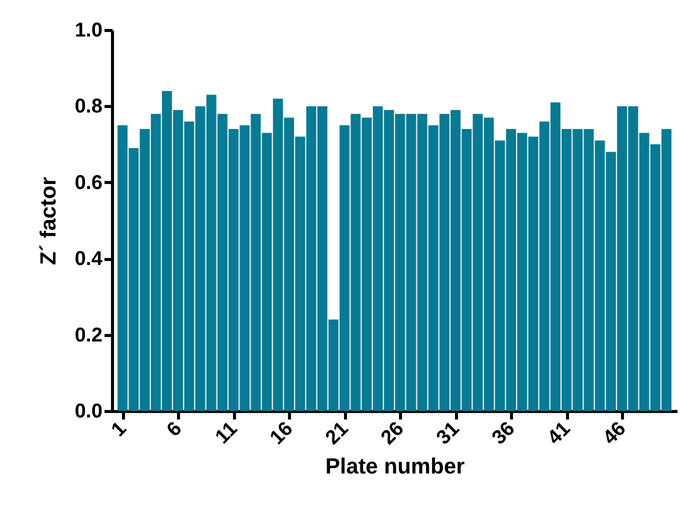 Image resolution: width=680 pixels, height=518 pixels. Describe the element at coordinates (119, 430) in the screenshot. I see `x-tick-label: 1` at that location.